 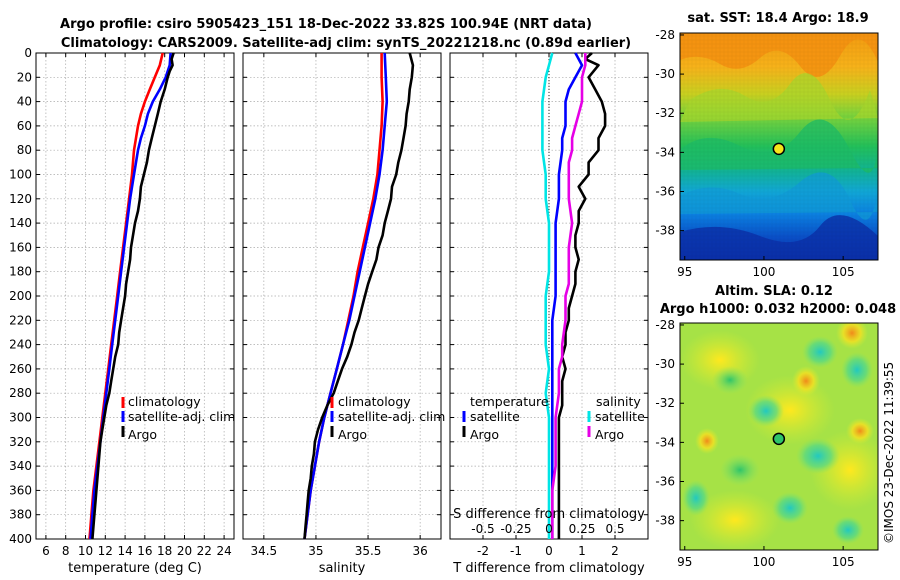 I want to click on y-tick-label: 60, so click(x=24, y=126).